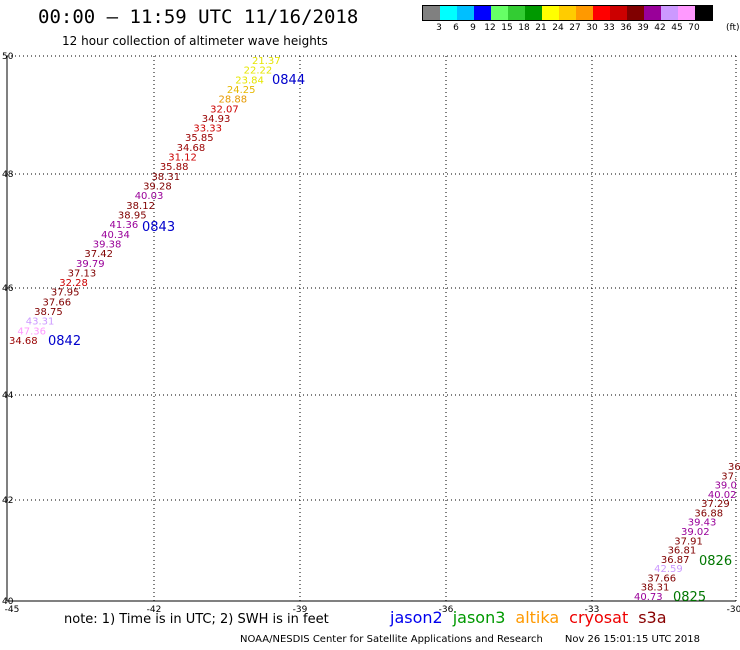 Image resolution: width=740 pixels, height=650 pixels. Describe the element at coordinates (541, 28) in the screenshot. I see `legend-tick-label: 21` at that location.